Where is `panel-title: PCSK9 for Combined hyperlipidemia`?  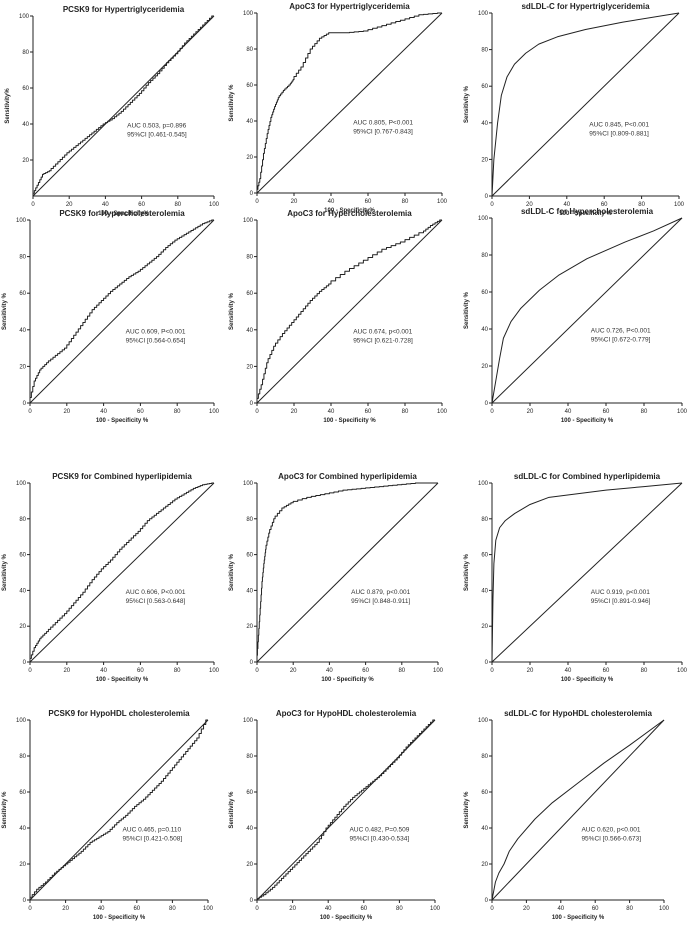
panel-title: PCSK9 for Combined hyperlipidemia is located at coordinates (122, 476).